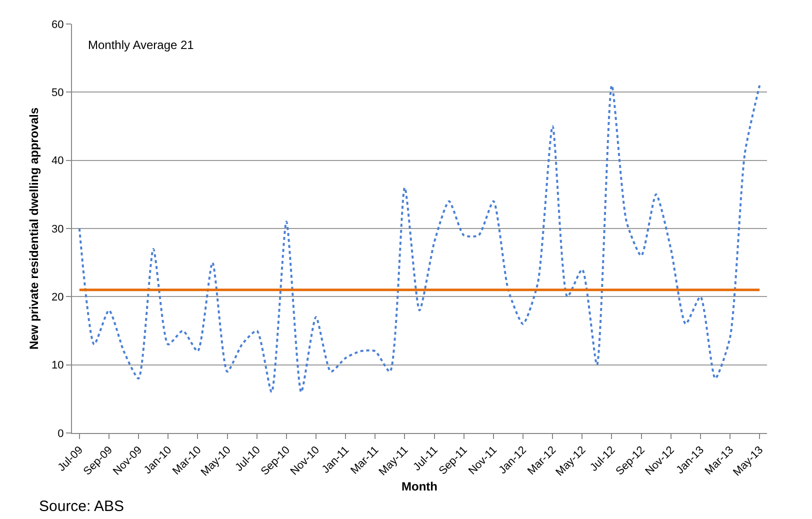  I want to click on y-tick-label: 0, so click(61, 434).